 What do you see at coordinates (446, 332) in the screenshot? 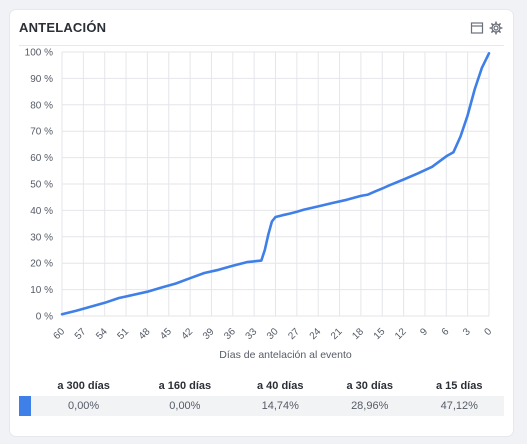
I see `x-tick-label: 6` at bounding box center [446, 332].